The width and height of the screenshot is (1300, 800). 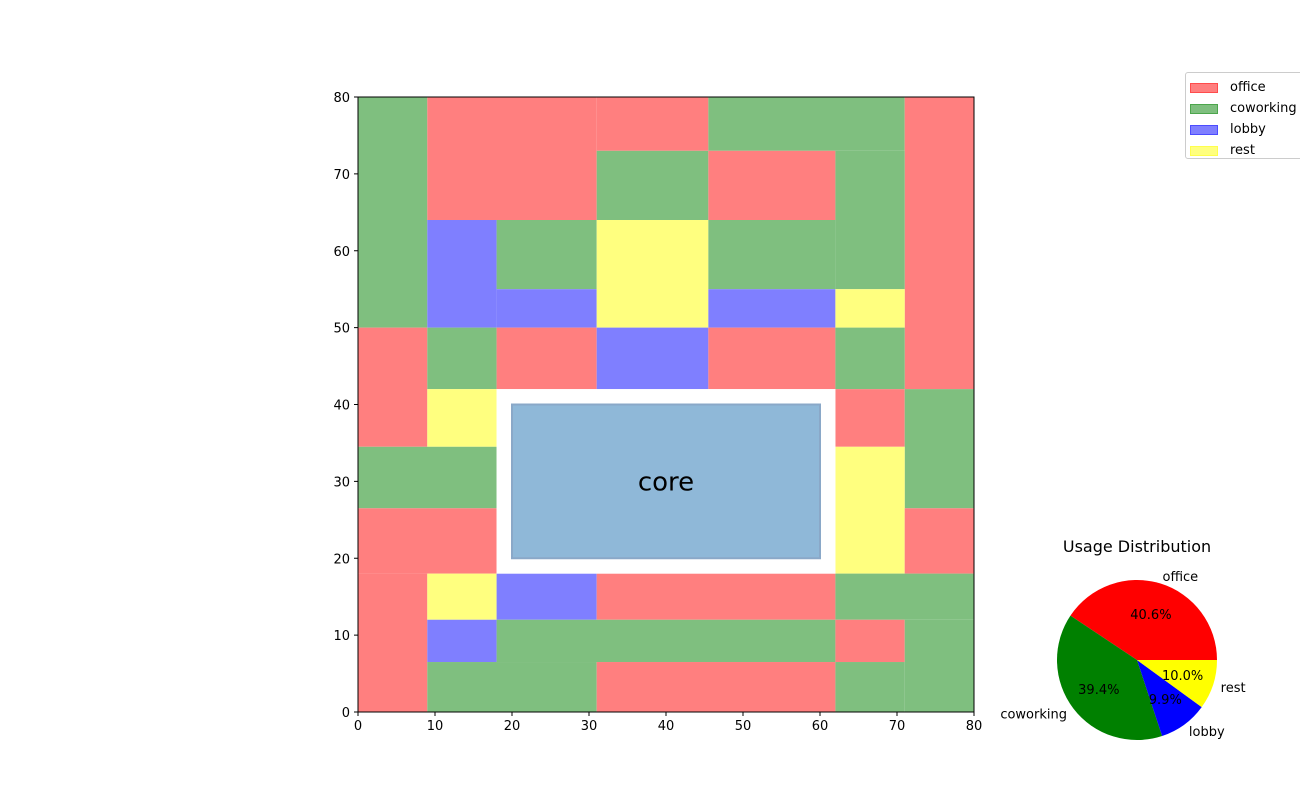 I want to click on x-tick-label: 0, so click(x=358, y=726).